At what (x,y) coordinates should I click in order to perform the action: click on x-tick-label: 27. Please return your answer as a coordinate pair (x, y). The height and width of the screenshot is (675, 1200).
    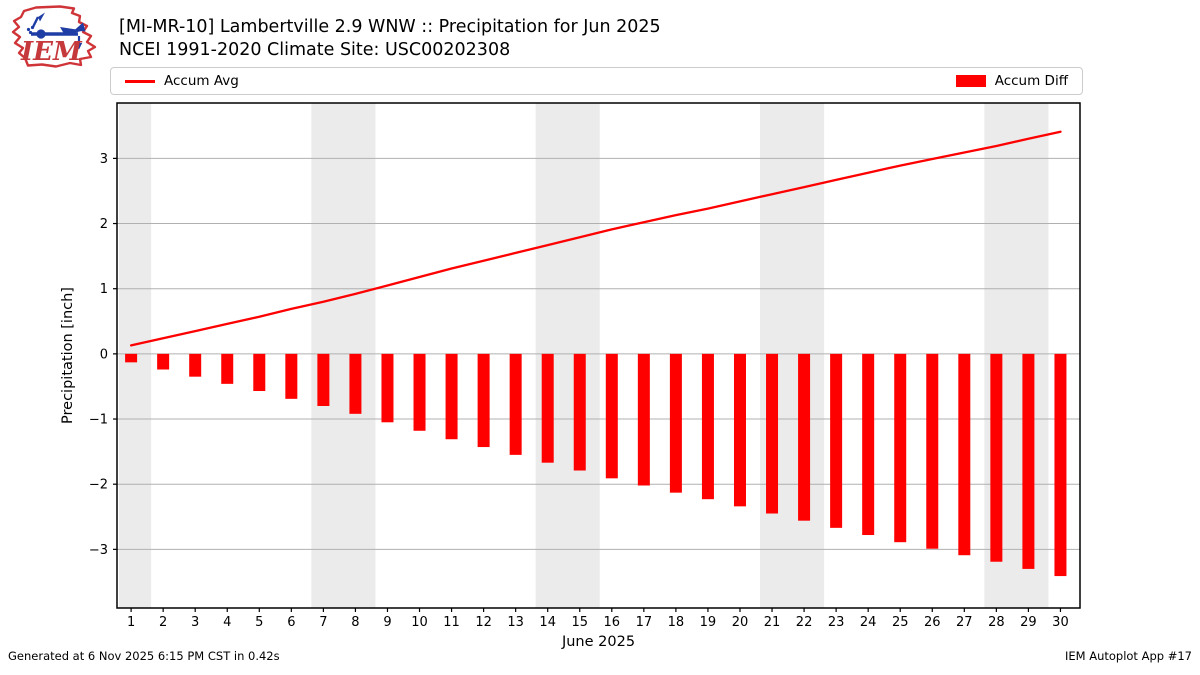
    Looking at the image, I should click on (964, 622).